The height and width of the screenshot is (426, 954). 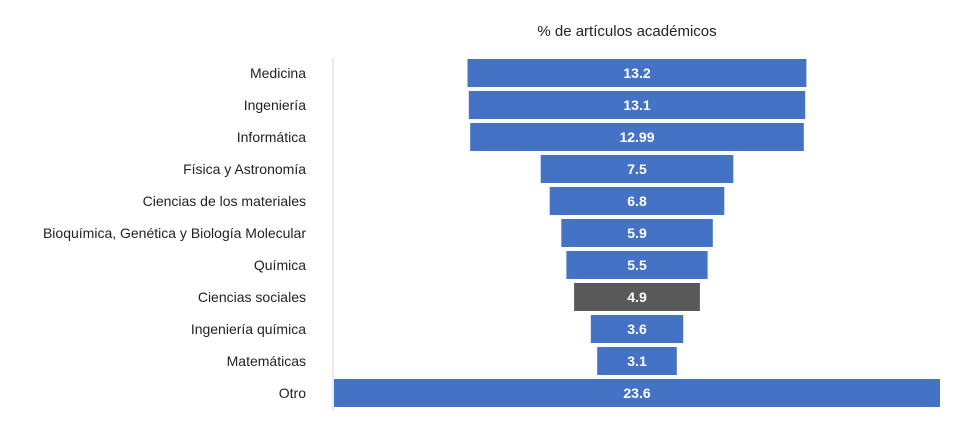 What do you see at coordinates (266, 361) in the screenshot?
I see `category-label-9: Matemáticas` at bounding box center [266, 361].